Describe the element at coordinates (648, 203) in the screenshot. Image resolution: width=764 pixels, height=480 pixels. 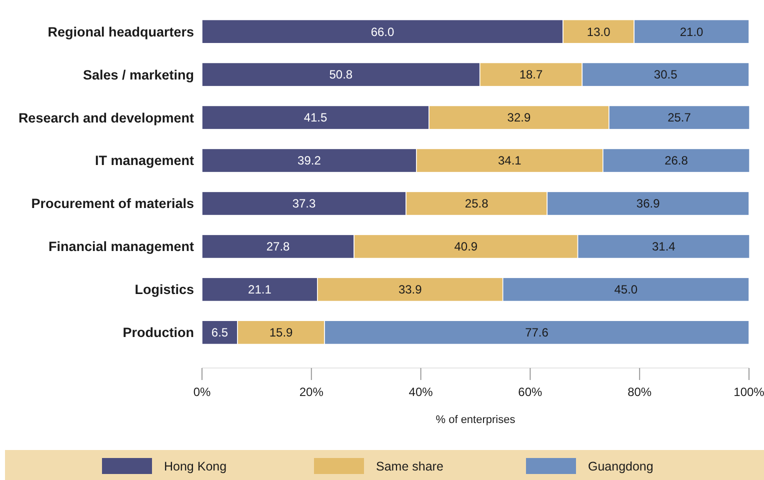
I see `data-label: 36.9` at that location.